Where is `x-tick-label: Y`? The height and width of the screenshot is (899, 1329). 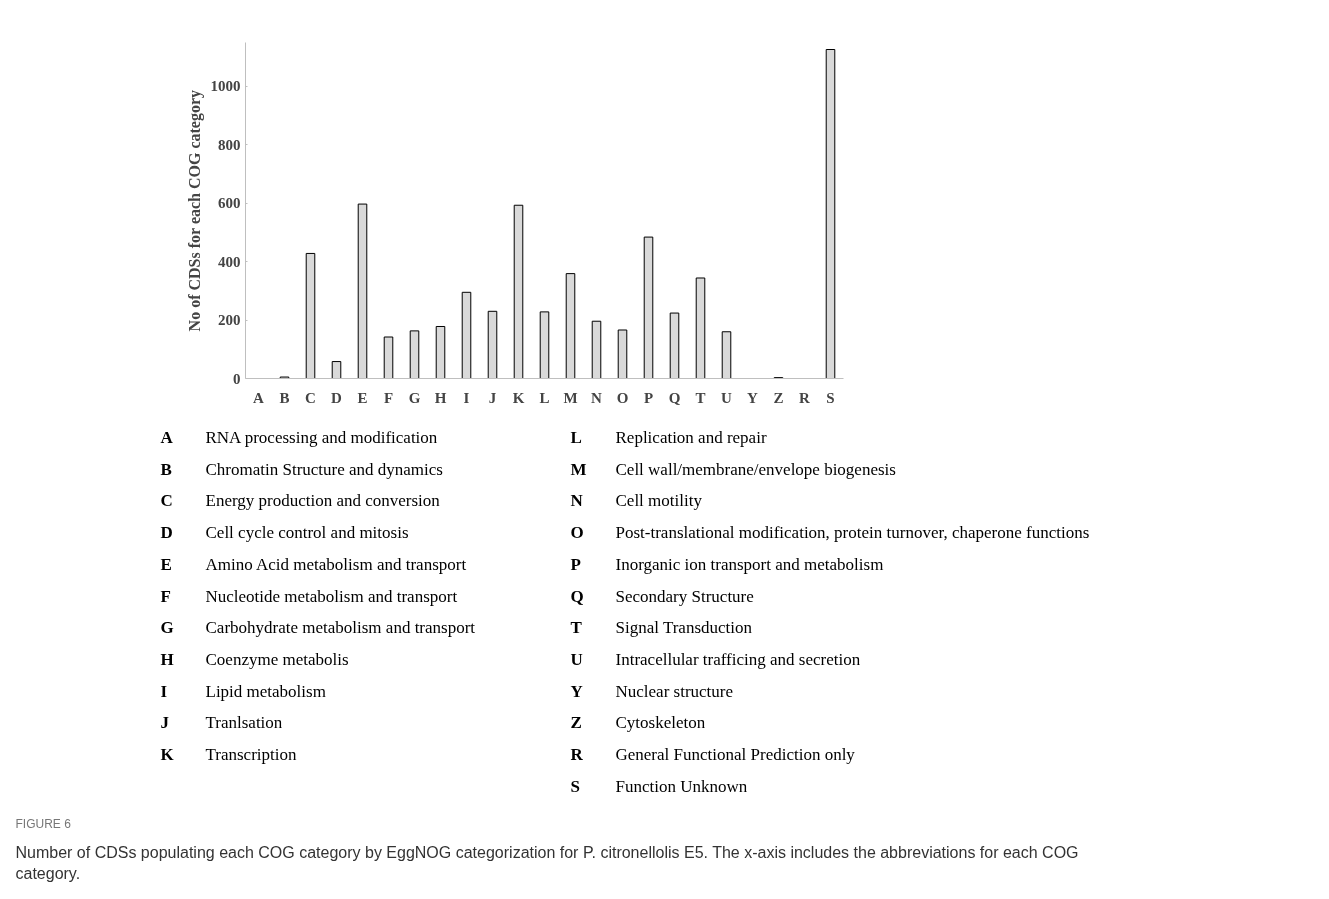
x-tick-label: Y is located at coordinates (753, 397).